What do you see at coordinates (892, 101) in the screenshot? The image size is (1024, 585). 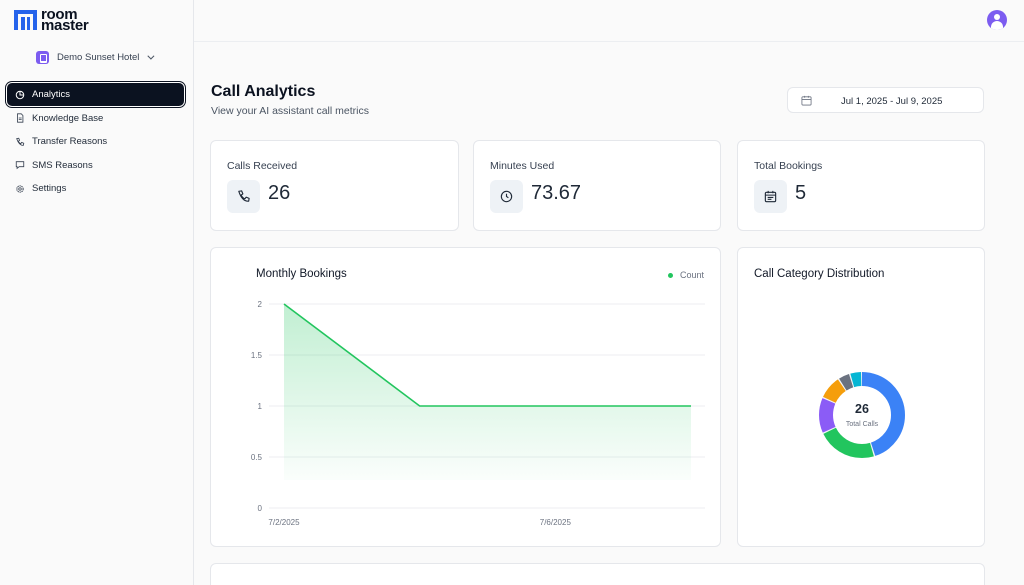 I see `date-range-label: Jul 1, 2025 - Jul 9, 2025` at bounding box center [892, 101].